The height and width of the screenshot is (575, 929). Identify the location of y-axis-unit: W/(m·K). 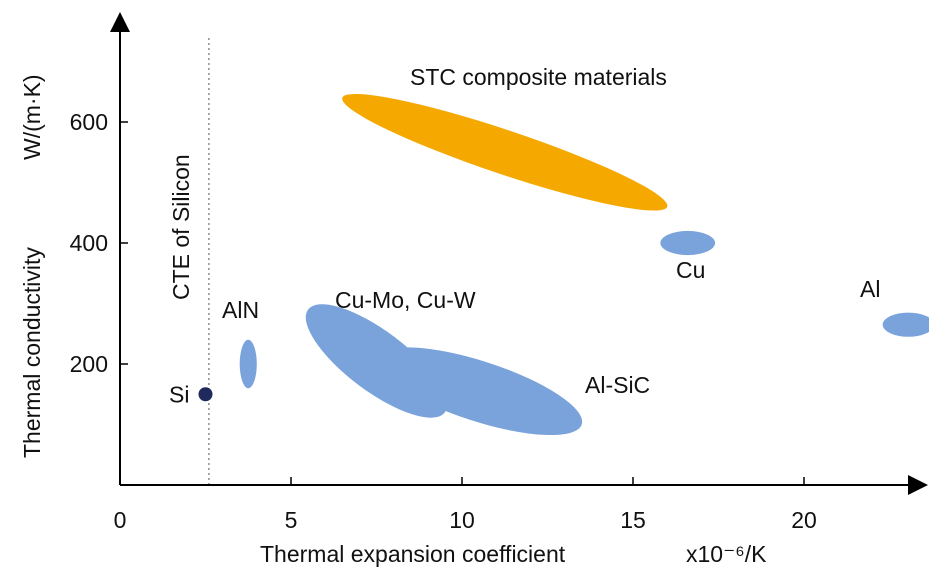
(32, 117).